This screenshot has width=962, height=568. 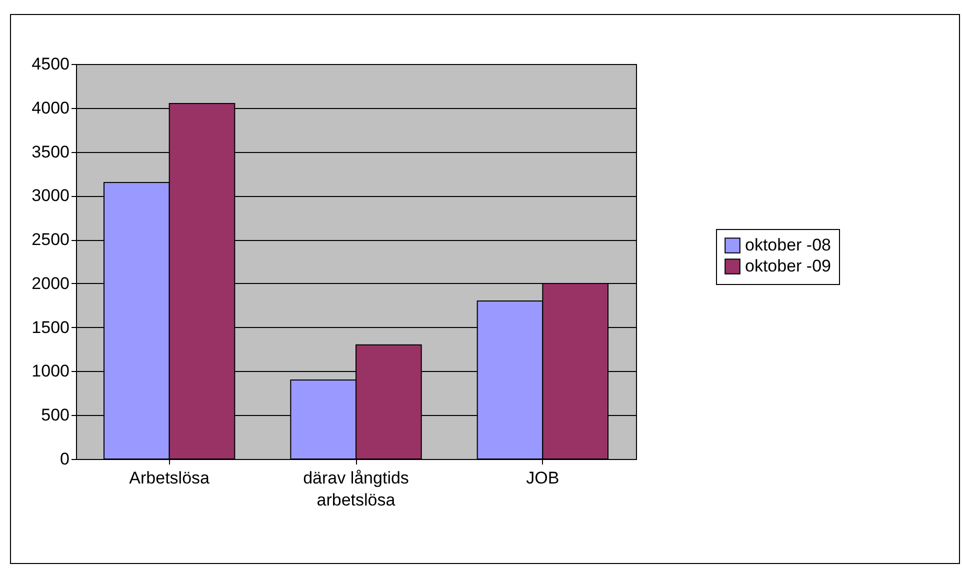 I want to click on y-tick-label: 1000, so click(x=51, y=371).